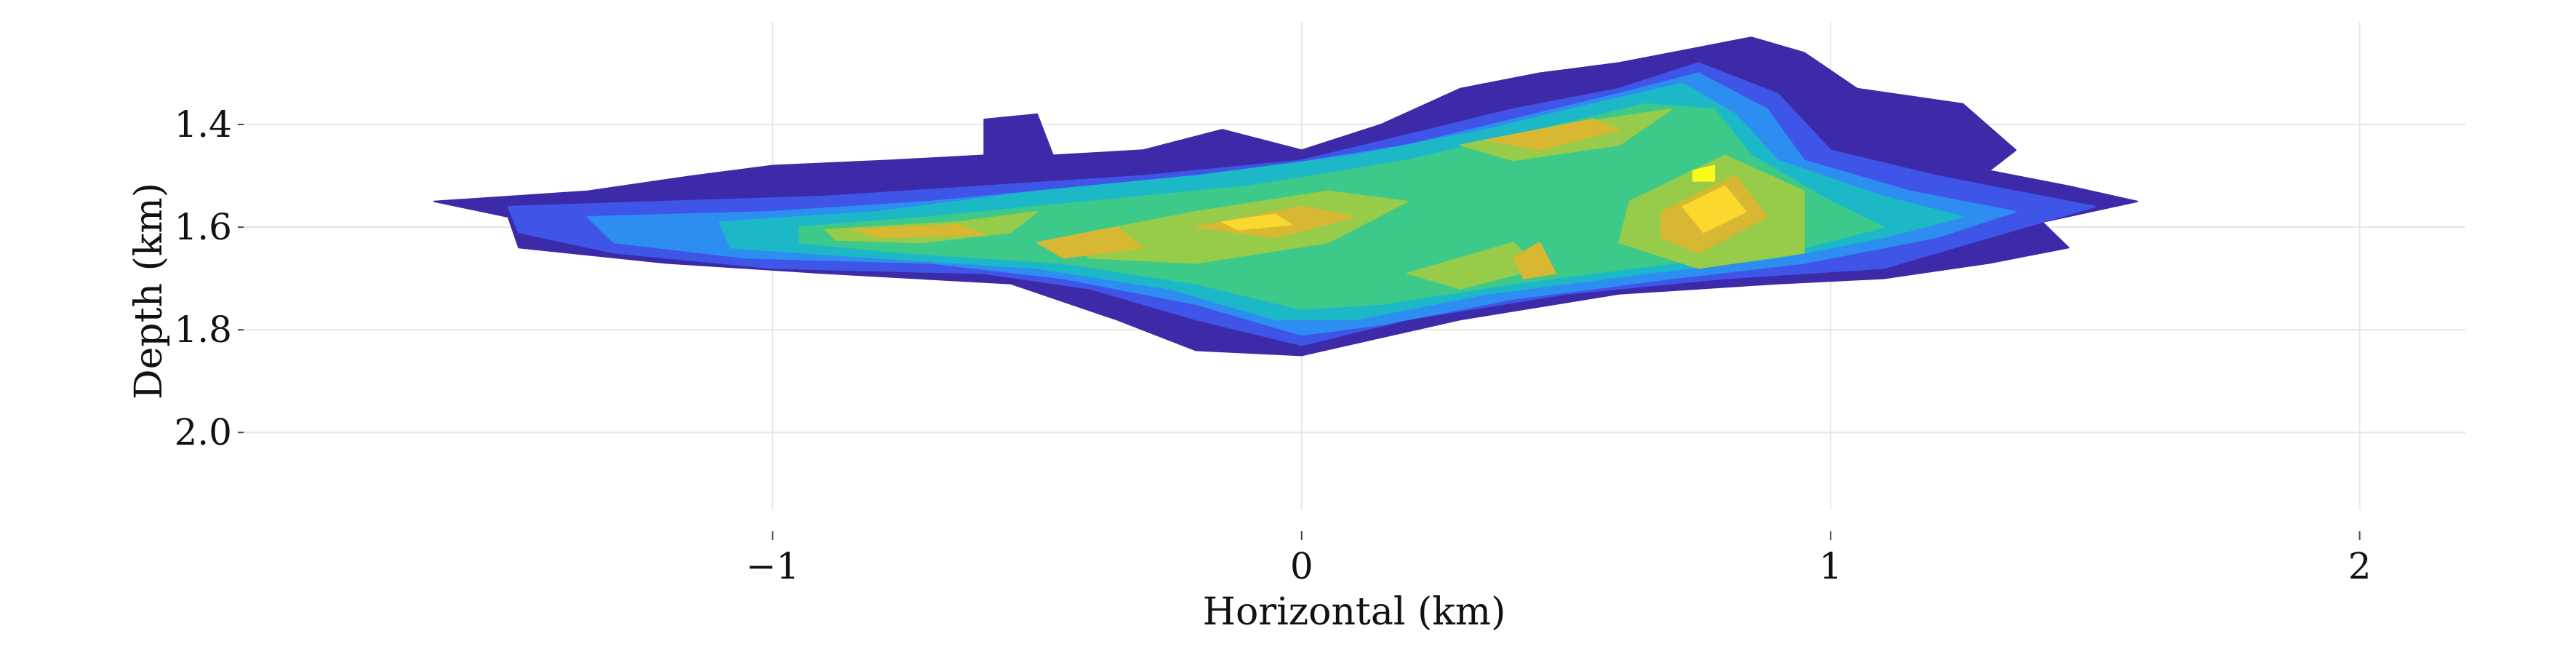 This screenshot has height=655, width=2576. What do you see at coordinates (1354, 612) in the screenshot?
I see `x-axis-label: Horizontal (km)` at bounding box center [1354, 612].